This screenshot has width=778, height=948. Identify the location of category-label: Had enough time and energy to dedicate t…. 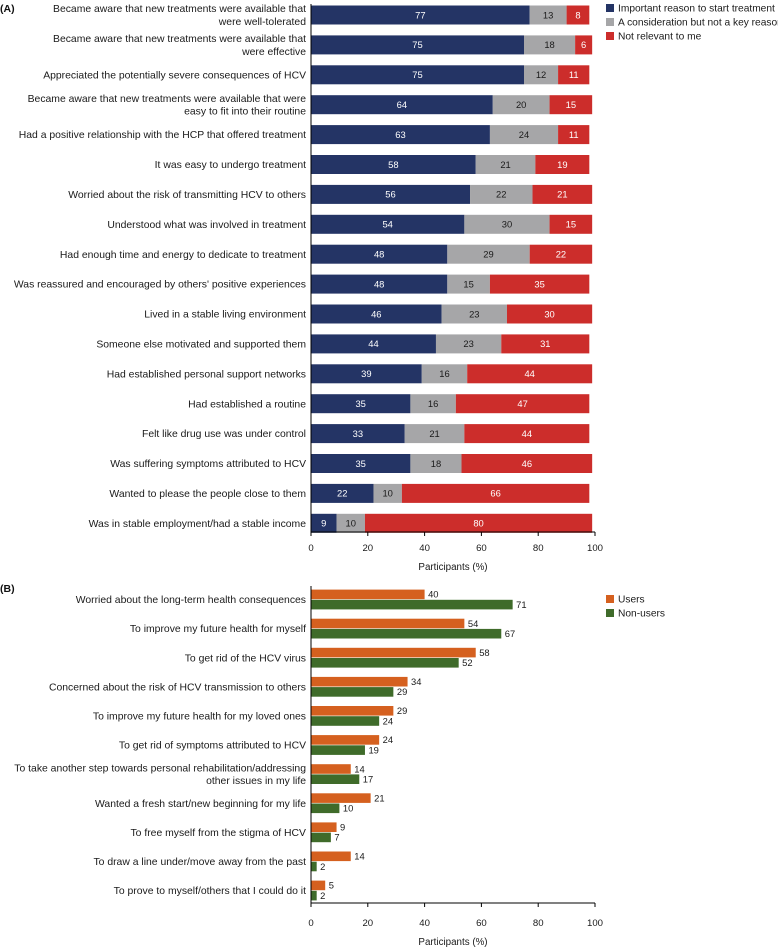
(183, 255).